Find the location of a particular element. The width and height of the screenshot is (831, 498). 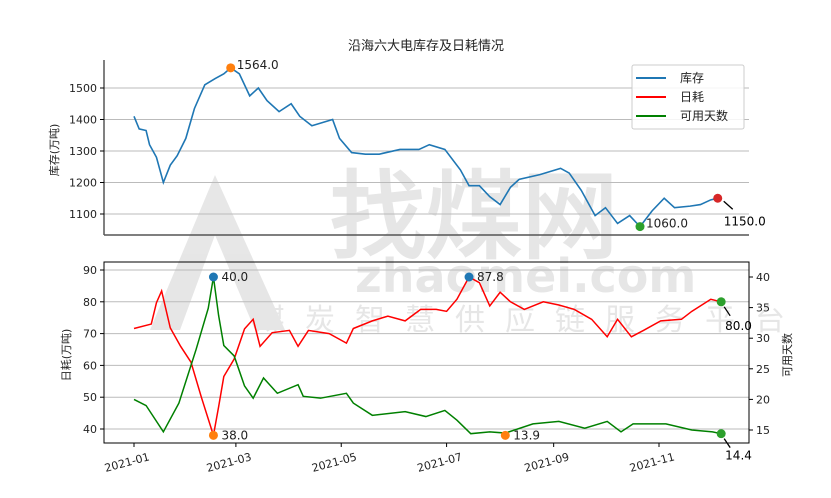

x-tick-label: 2021-07 is located at coordinates (440, 462).